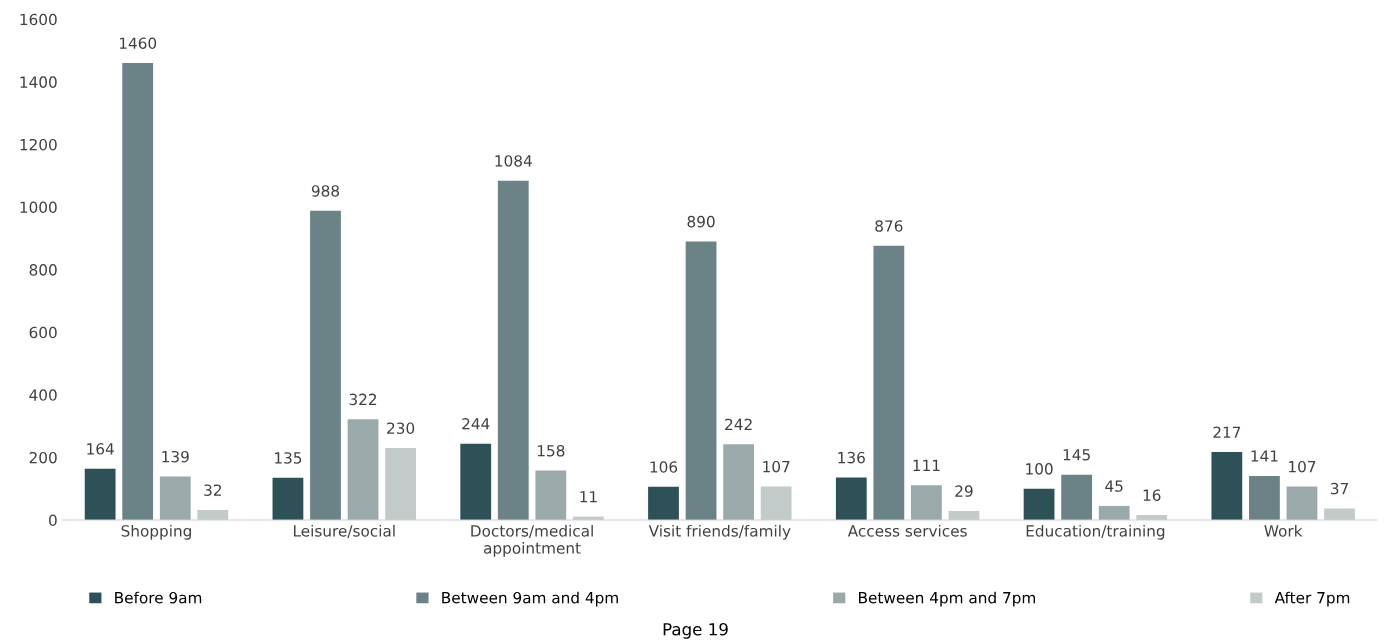 The height and width of the screenshot is (642, 1391). Describe the element at coordinates (1076, 455) in the screenshot. I see `data-label: 145` at that location.